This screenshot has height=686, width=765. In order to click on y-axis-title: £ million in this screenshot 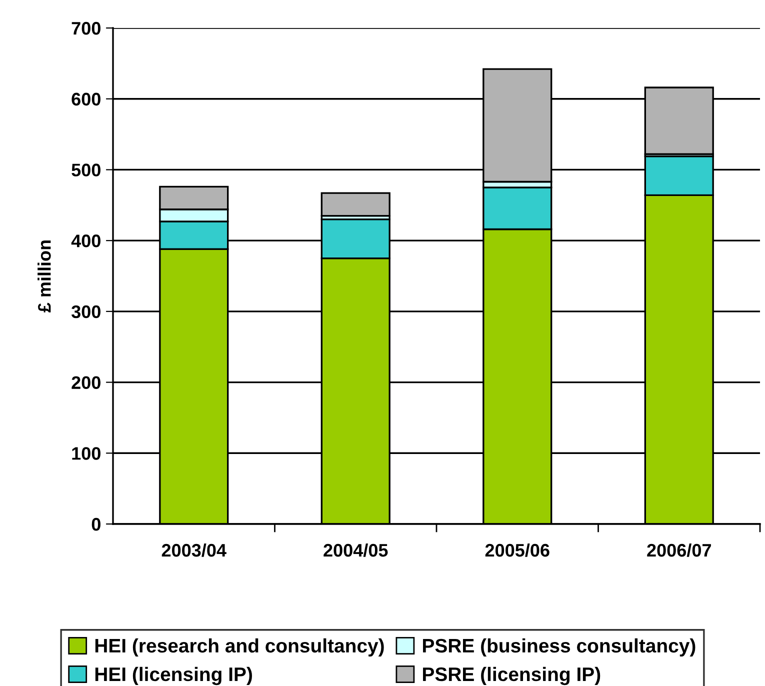, I will do `click(44, 276)`.